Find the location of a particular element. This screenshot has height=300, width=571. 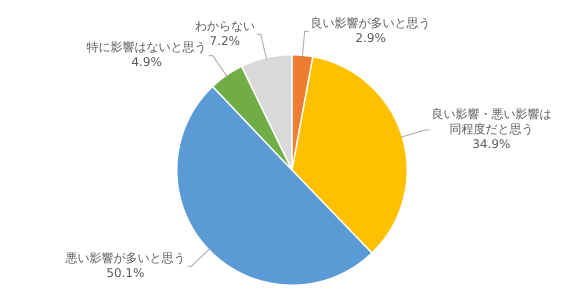

data-label: 34.9% is located at coordinates (491, 144).